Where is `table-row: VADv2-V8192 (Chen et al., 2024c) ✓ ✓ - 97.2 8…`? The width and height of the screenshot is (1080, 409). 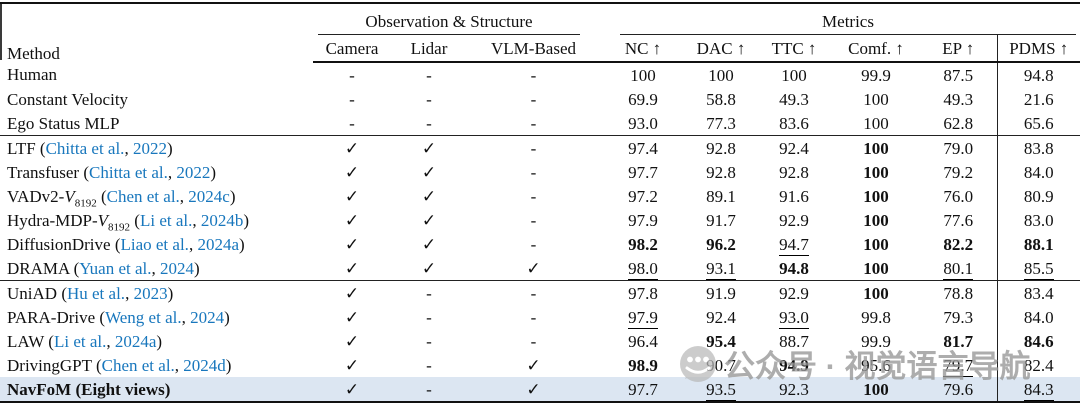
table-row: VADv2-V8192 (Chen et al., 2024c) ✓ ✓ - 97.2 8… is located at coordinates (540, 196).